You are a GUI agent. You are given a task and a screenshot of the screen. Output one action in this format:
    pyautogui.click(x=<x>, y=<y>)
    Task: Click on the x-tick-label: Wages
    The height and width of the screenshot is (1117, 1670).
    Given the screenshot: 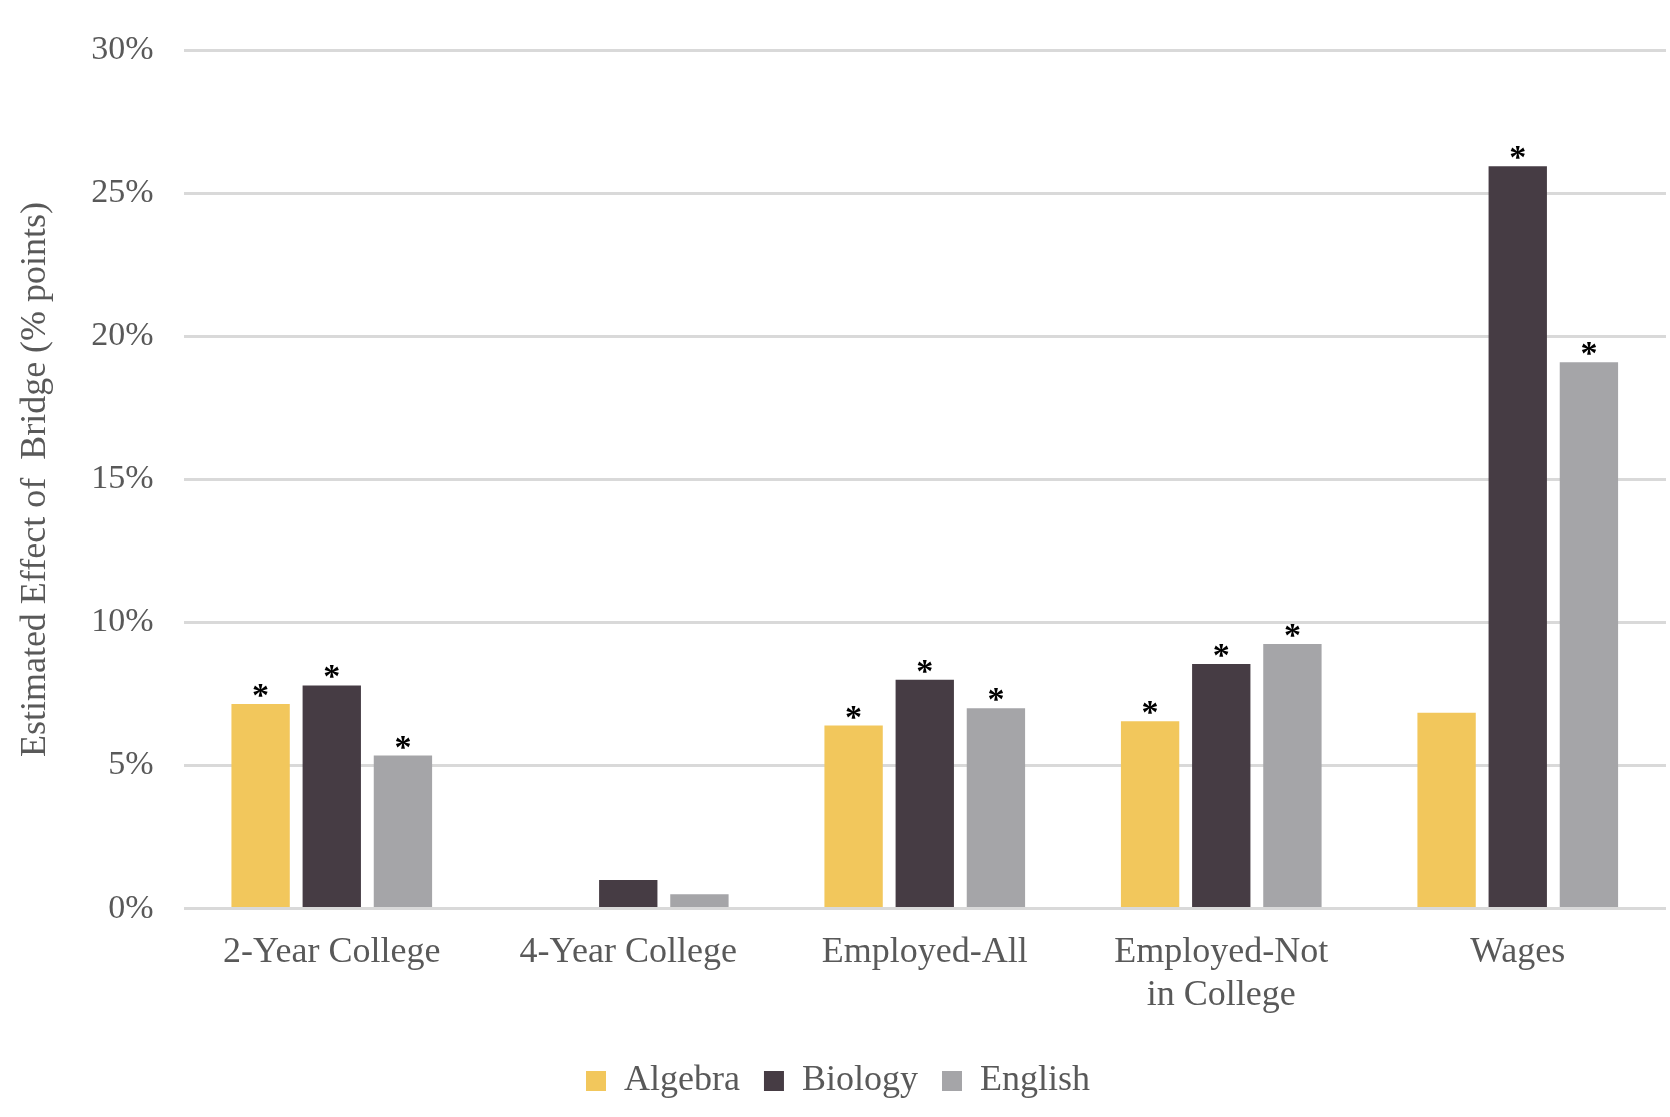 What is the action you would take?
    pyautogui.click(x=1518, y=949)
    